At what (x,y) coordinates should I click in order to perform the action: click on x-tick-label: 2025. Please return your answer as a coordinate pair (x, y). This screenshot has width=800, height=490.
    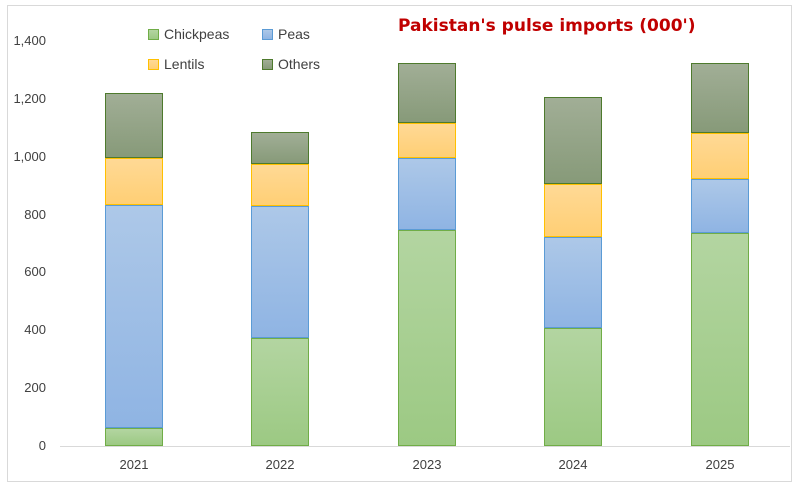
    Looking at the image, I should click on (720, 464).